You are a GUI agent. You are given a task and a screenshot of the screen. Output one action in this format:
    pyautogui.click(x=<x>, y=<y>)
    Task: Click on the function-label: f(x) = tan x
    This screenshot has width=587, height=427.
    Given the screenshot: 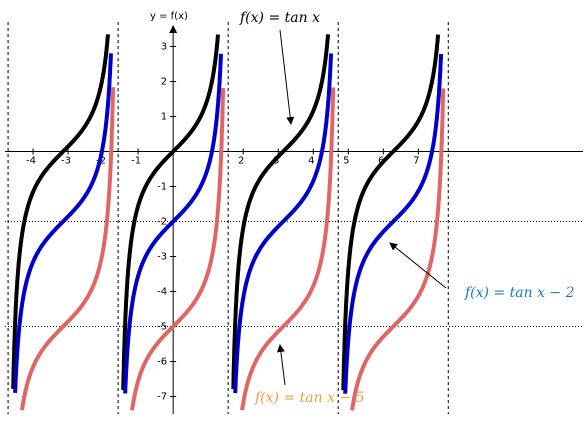 What is the action you would take?
    pyautogui.click(x=279, y=18)
    